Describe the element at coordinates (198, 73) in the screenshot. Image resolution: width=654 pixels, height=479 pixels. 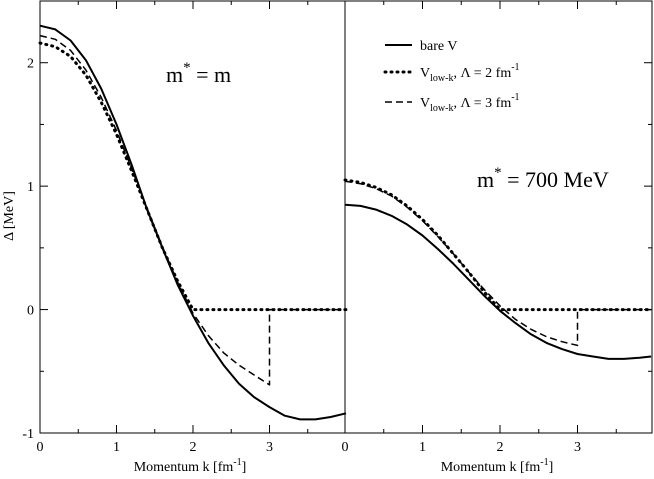
I see `left-panel-annotation: m* = m` at that location.